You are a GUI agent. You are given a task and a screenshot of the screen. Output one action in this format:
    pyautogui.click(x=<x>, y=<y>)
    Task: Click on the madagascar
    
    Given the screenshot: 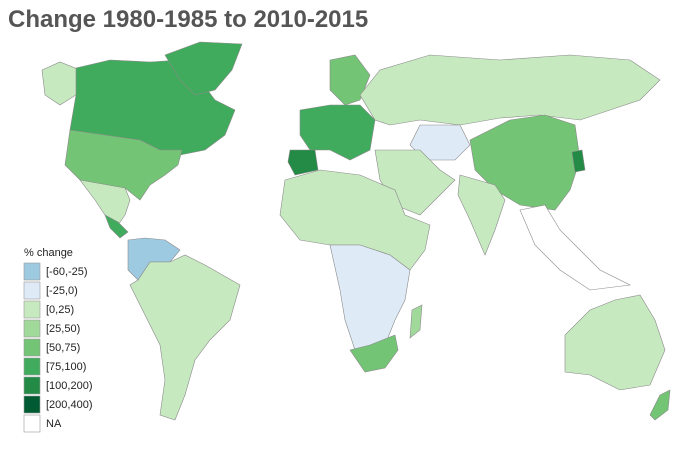 What is the action you would take?
    pyautogui.click(x=416, y=321)
    